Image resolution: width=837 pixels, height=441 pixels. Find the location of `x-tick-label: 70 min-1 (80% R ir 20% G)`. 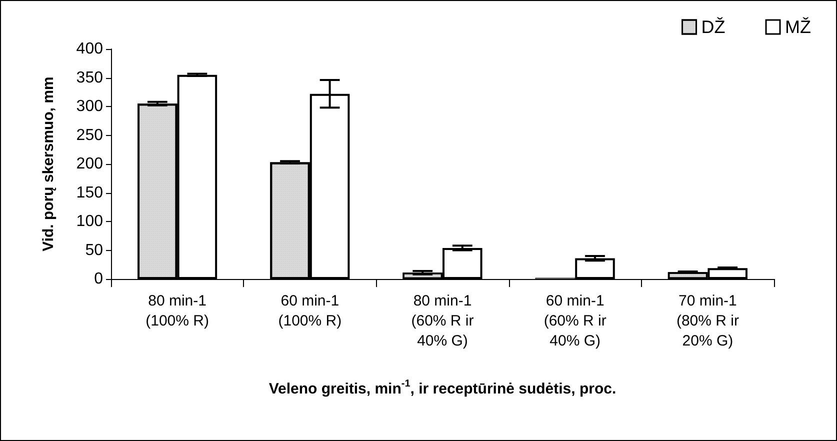

x-tick-label: 70 min-1 (80% R ir 20% G) is located at coordinates (707, 321).